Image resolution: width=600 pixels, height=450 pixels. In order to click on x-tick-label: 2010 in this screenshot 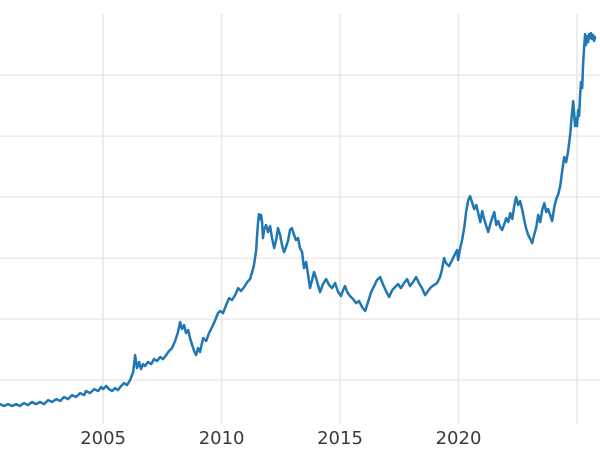, I will do `click(222, 438)`.